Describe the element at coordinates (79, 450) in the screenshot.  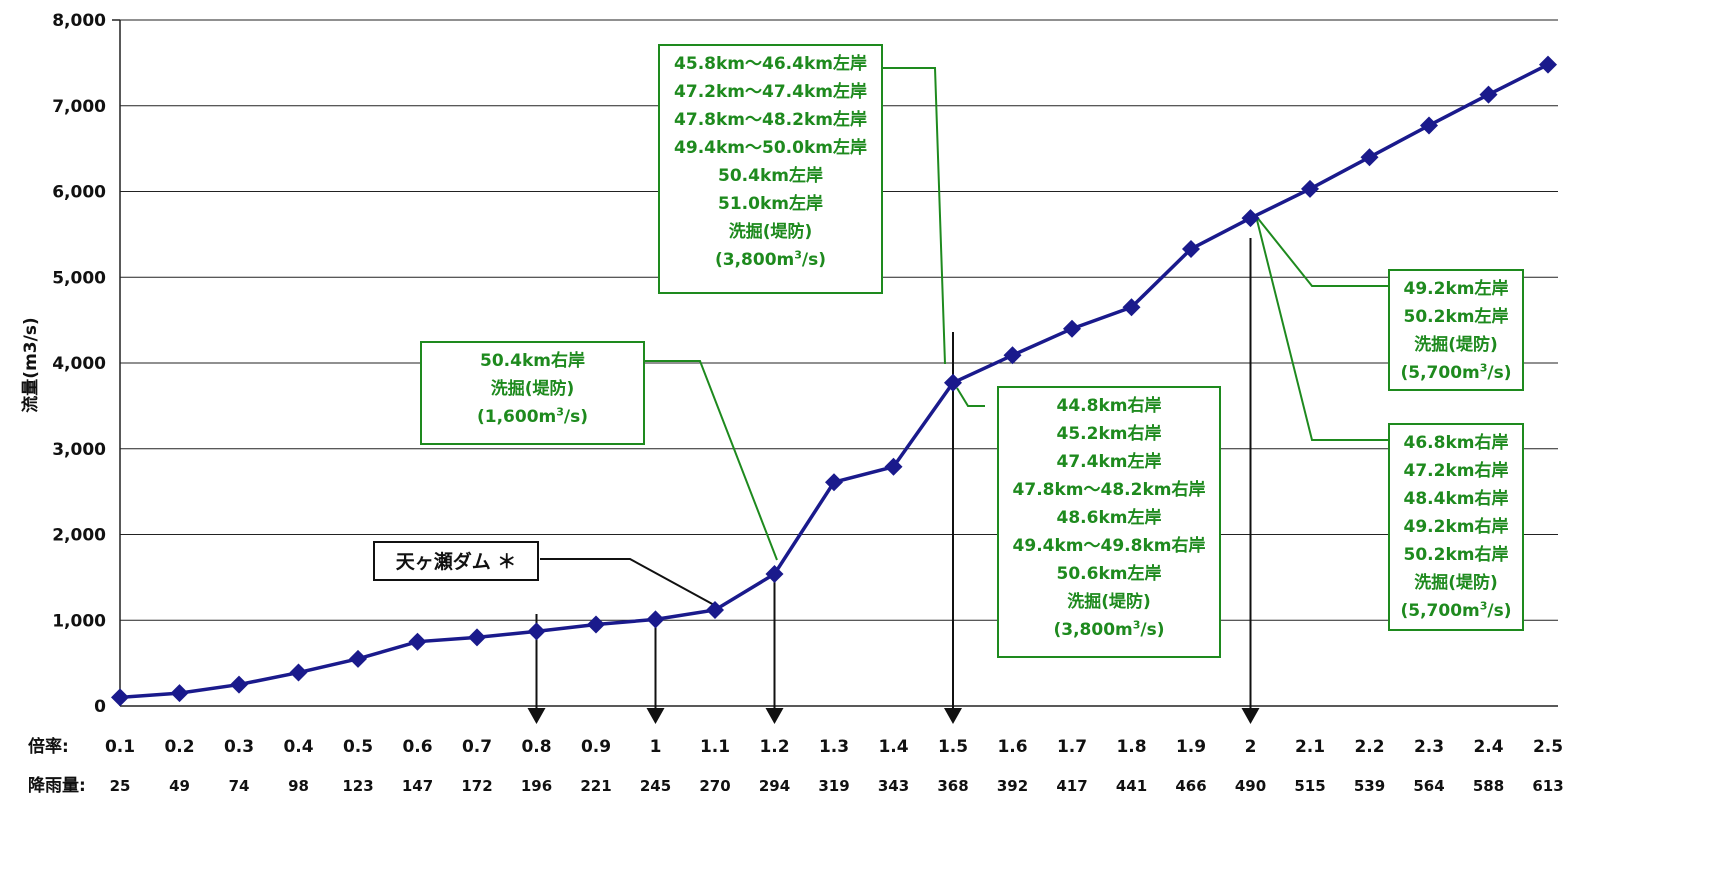
I see `y-tick-label: 3,000` at that location.